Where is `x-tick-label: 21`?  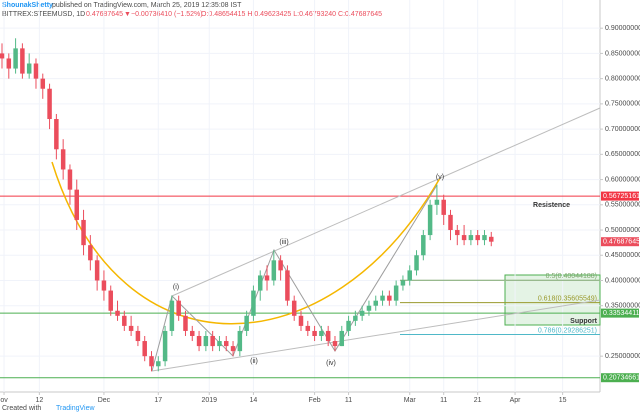
x-tick-label: 21 is located at coordinates (478, 400).